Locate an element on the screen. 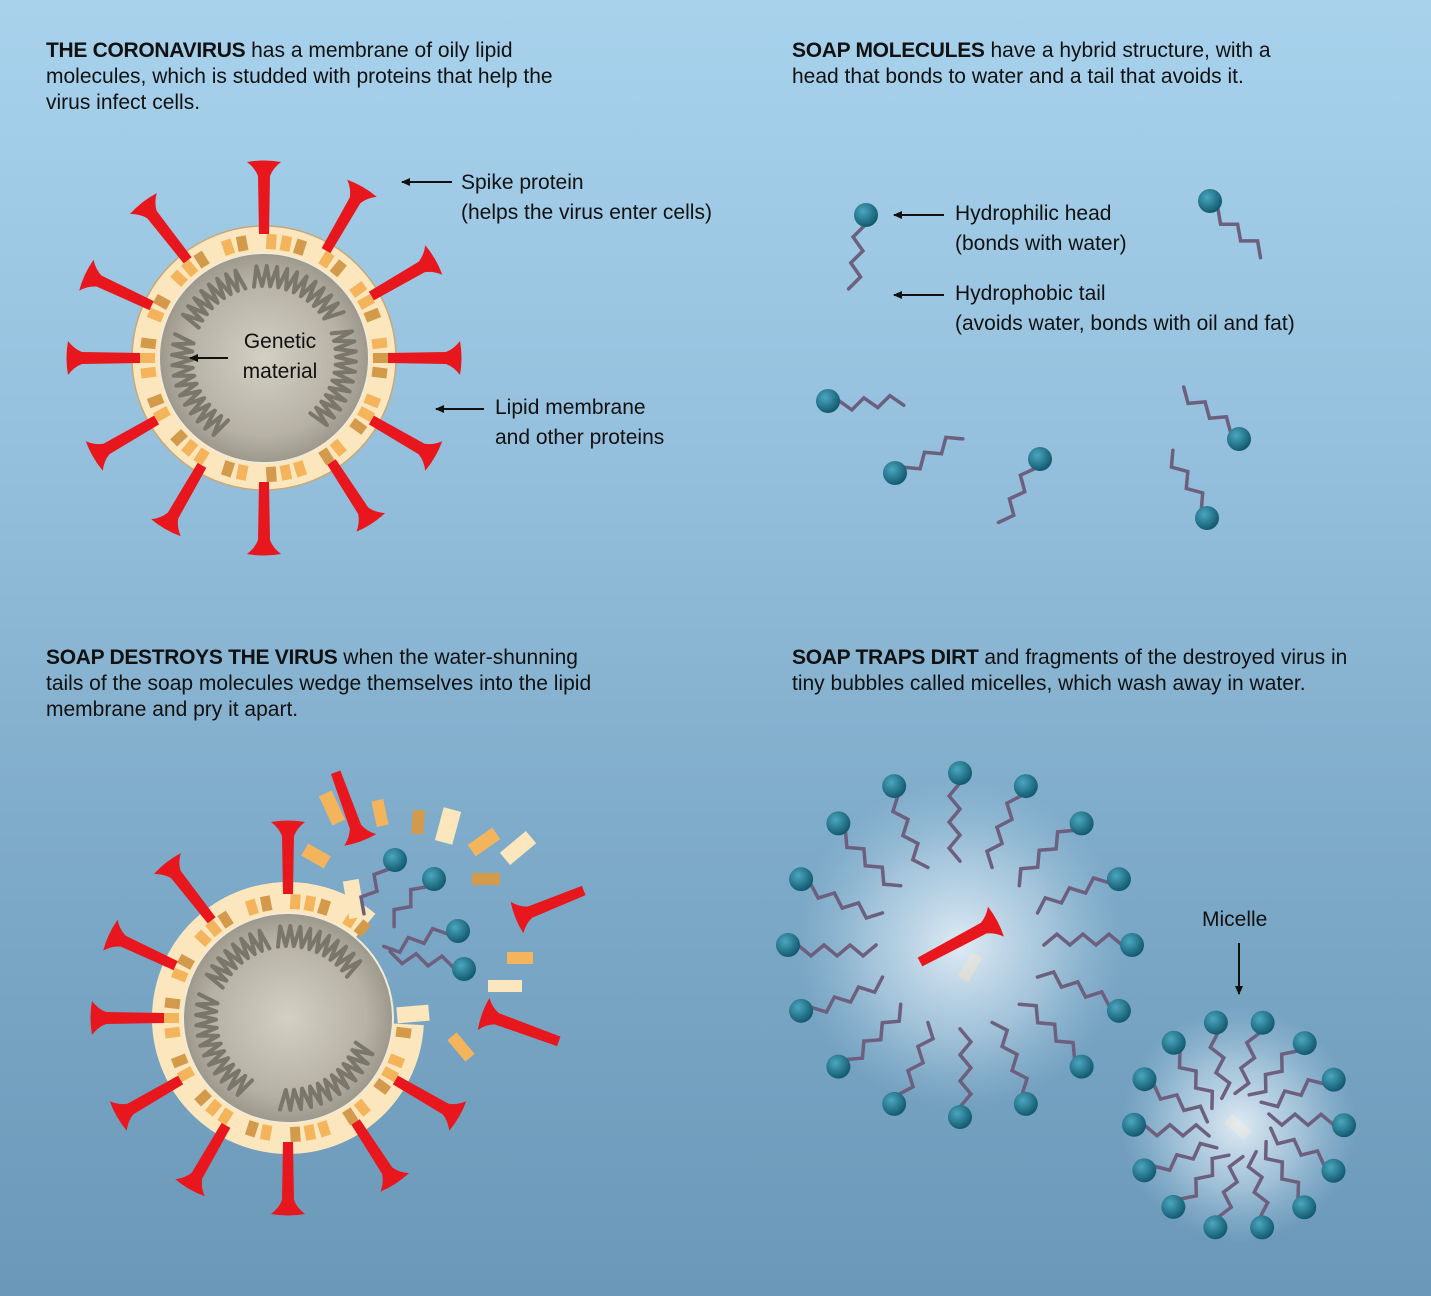  label-spike-line2: (helps the virus enter cells) is located at coordinates (586, 212).